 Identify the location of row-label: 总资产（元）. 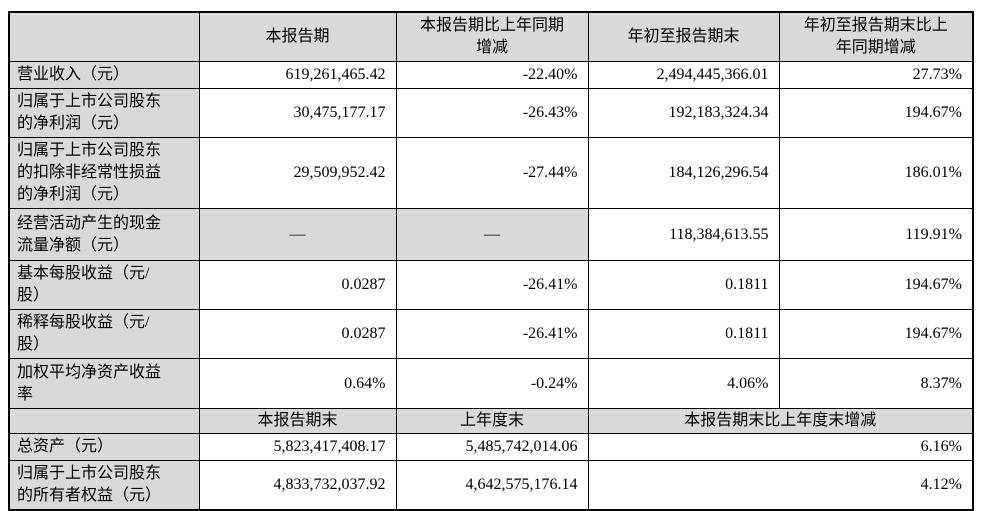
(104, 447).